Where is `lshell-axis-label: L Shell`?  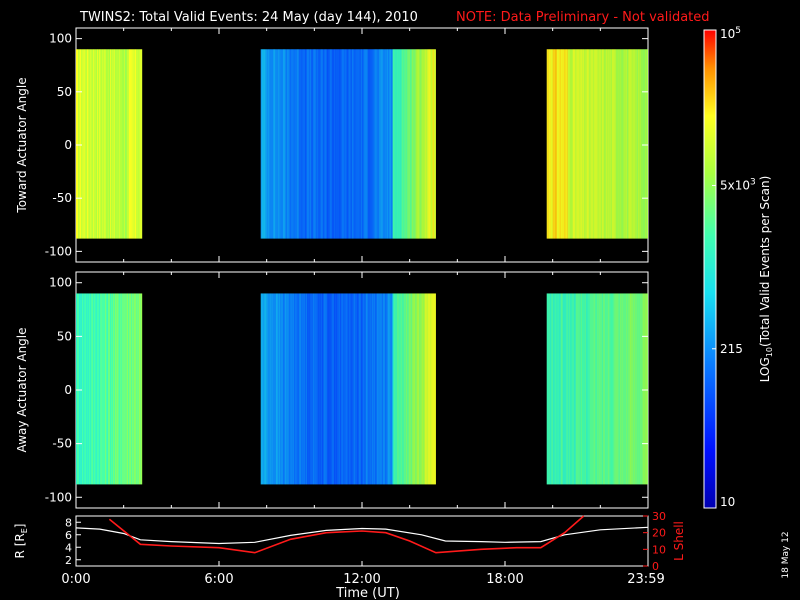
lshell-axis-label: L Shell is located at coordinates (679, 541).